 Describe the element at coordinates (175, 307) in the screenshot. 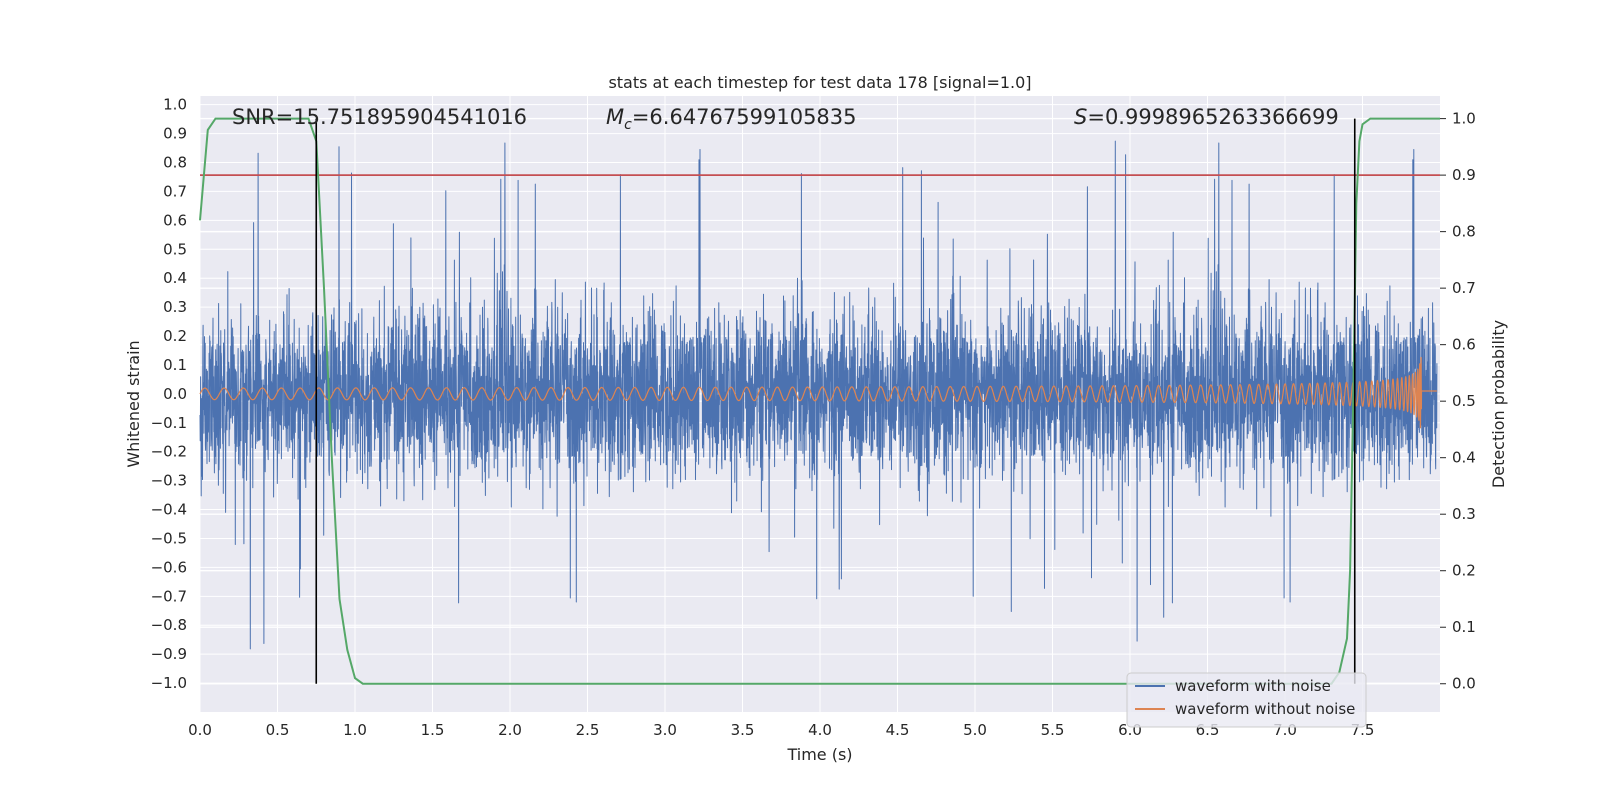

I see `y-tick-label: 0.3` at that location.